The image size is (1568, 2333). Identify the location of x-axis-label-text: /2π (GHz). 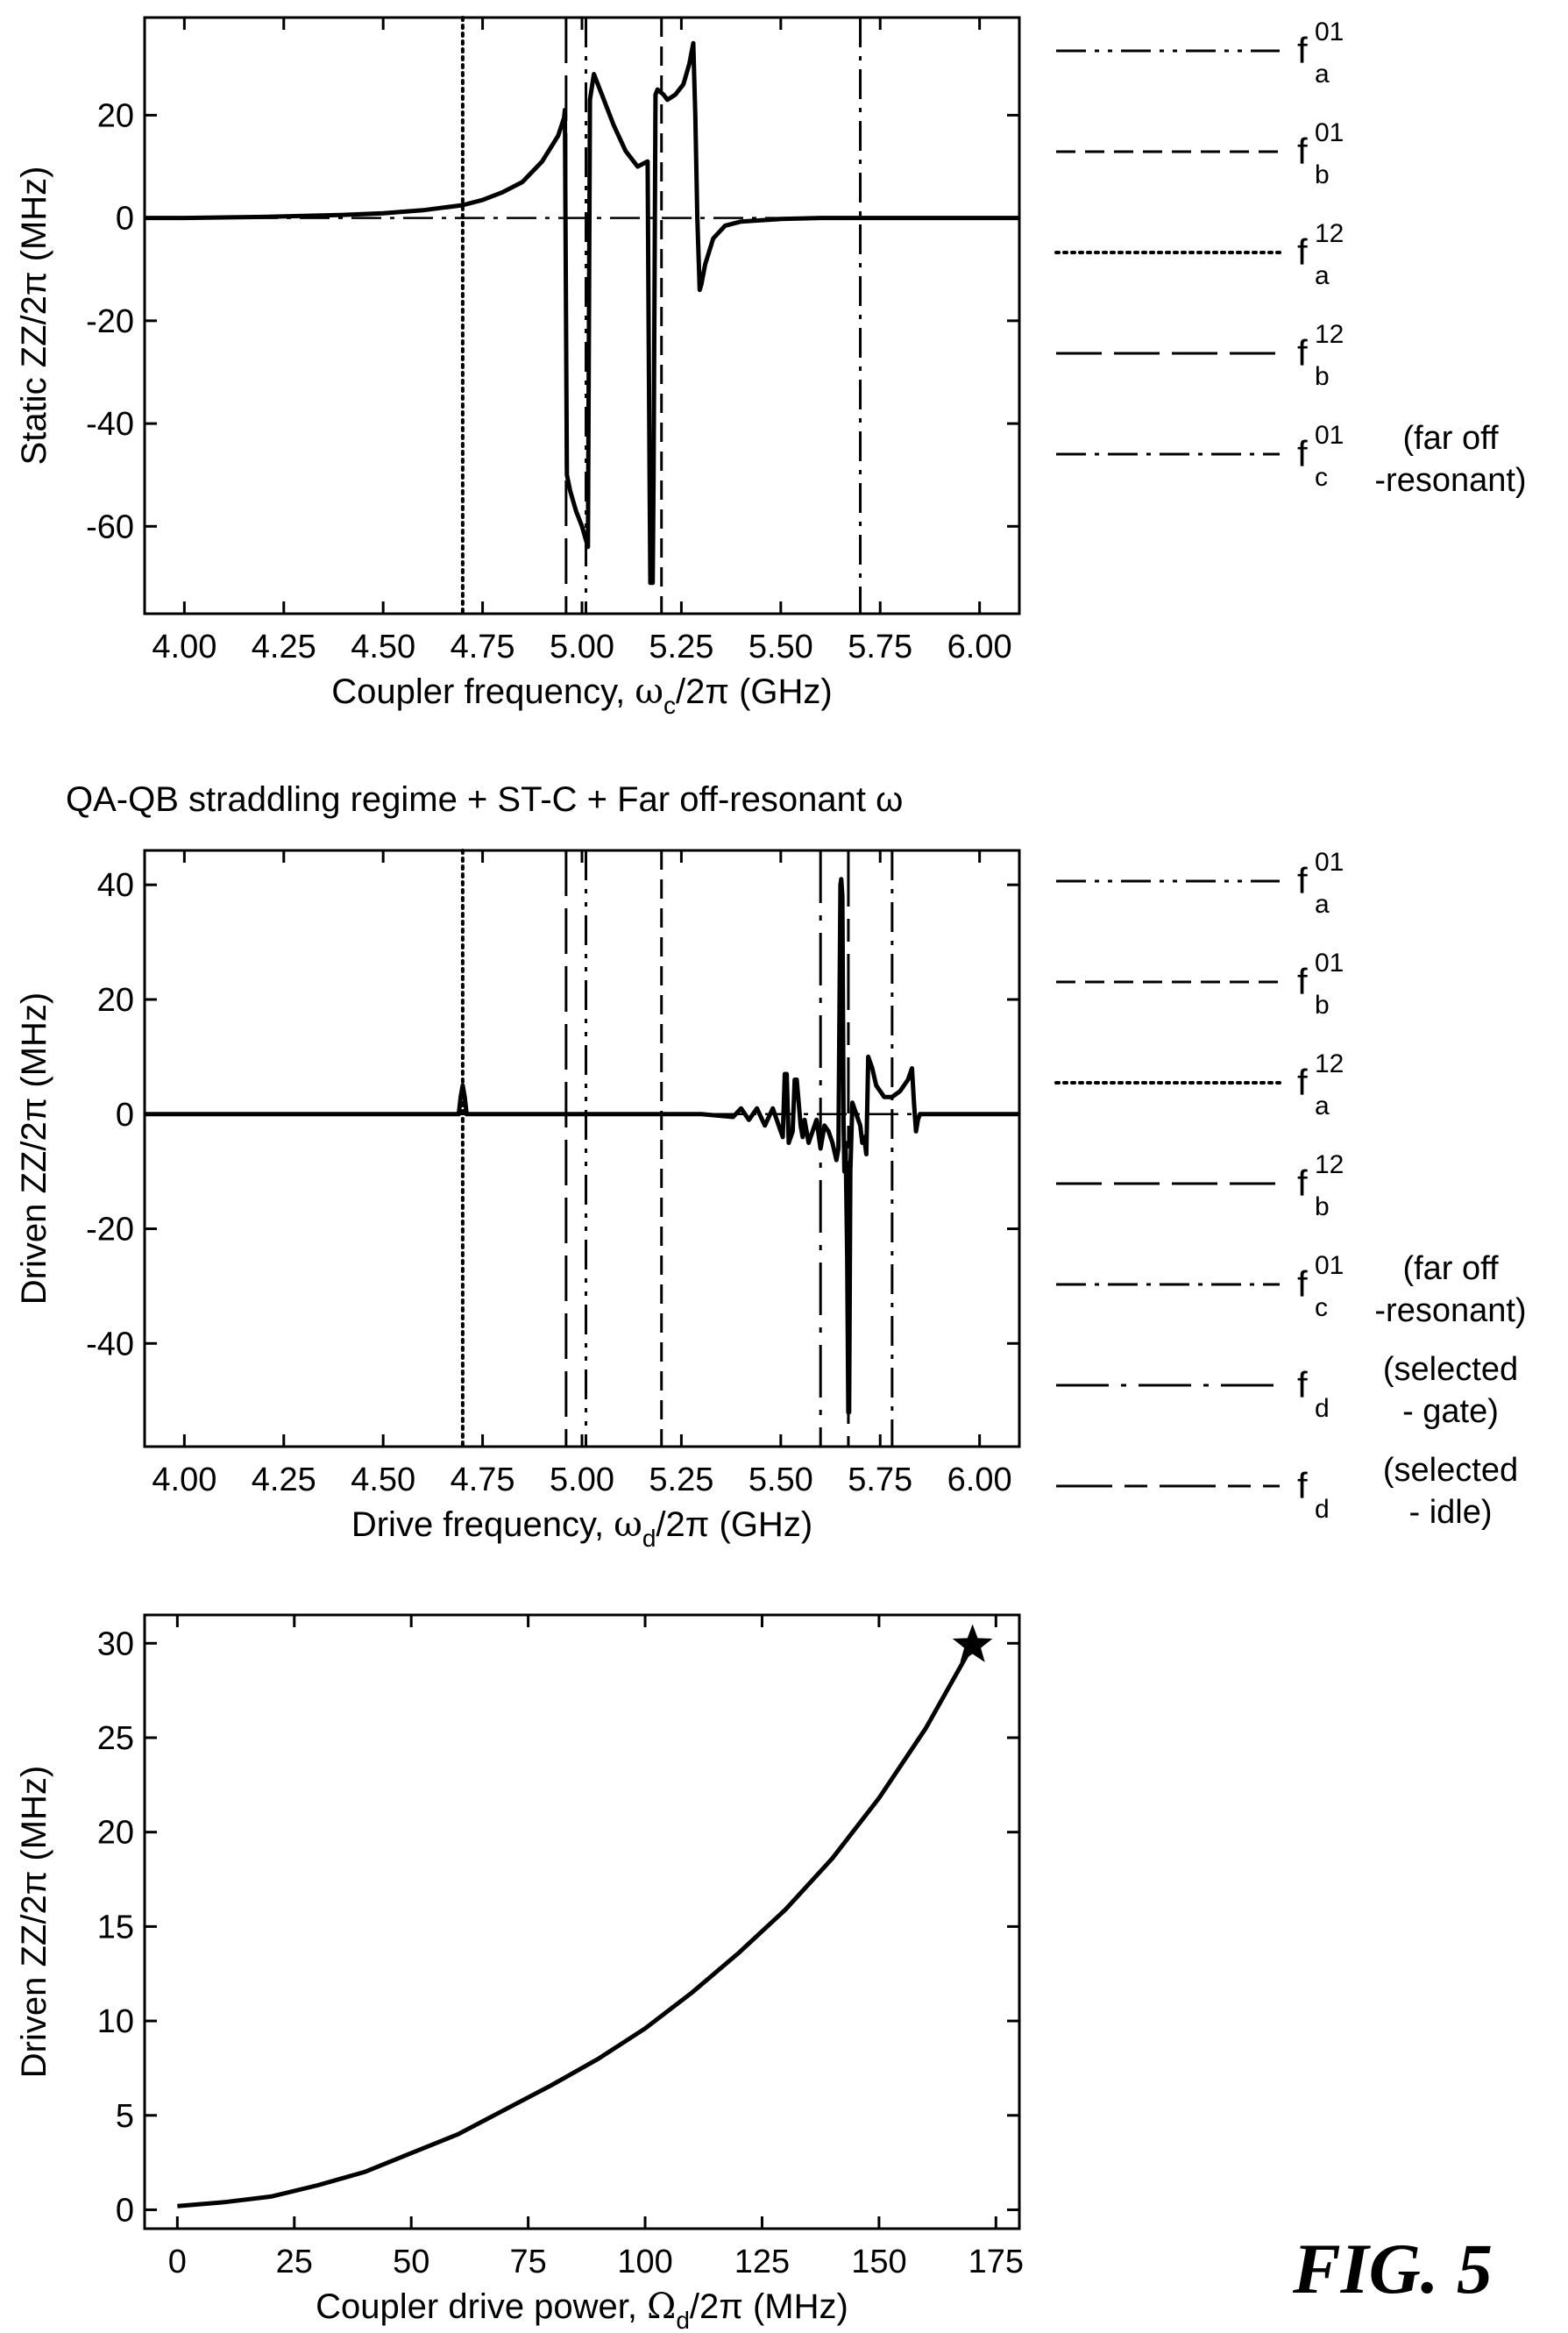
(754, 691).